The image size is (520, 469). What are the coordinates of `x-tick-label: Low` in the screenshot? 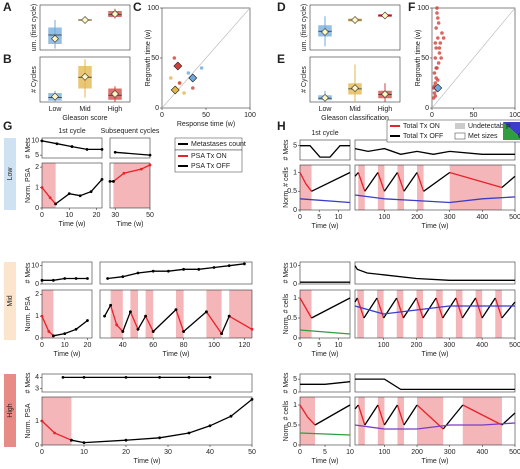 It's located at (326, 109).